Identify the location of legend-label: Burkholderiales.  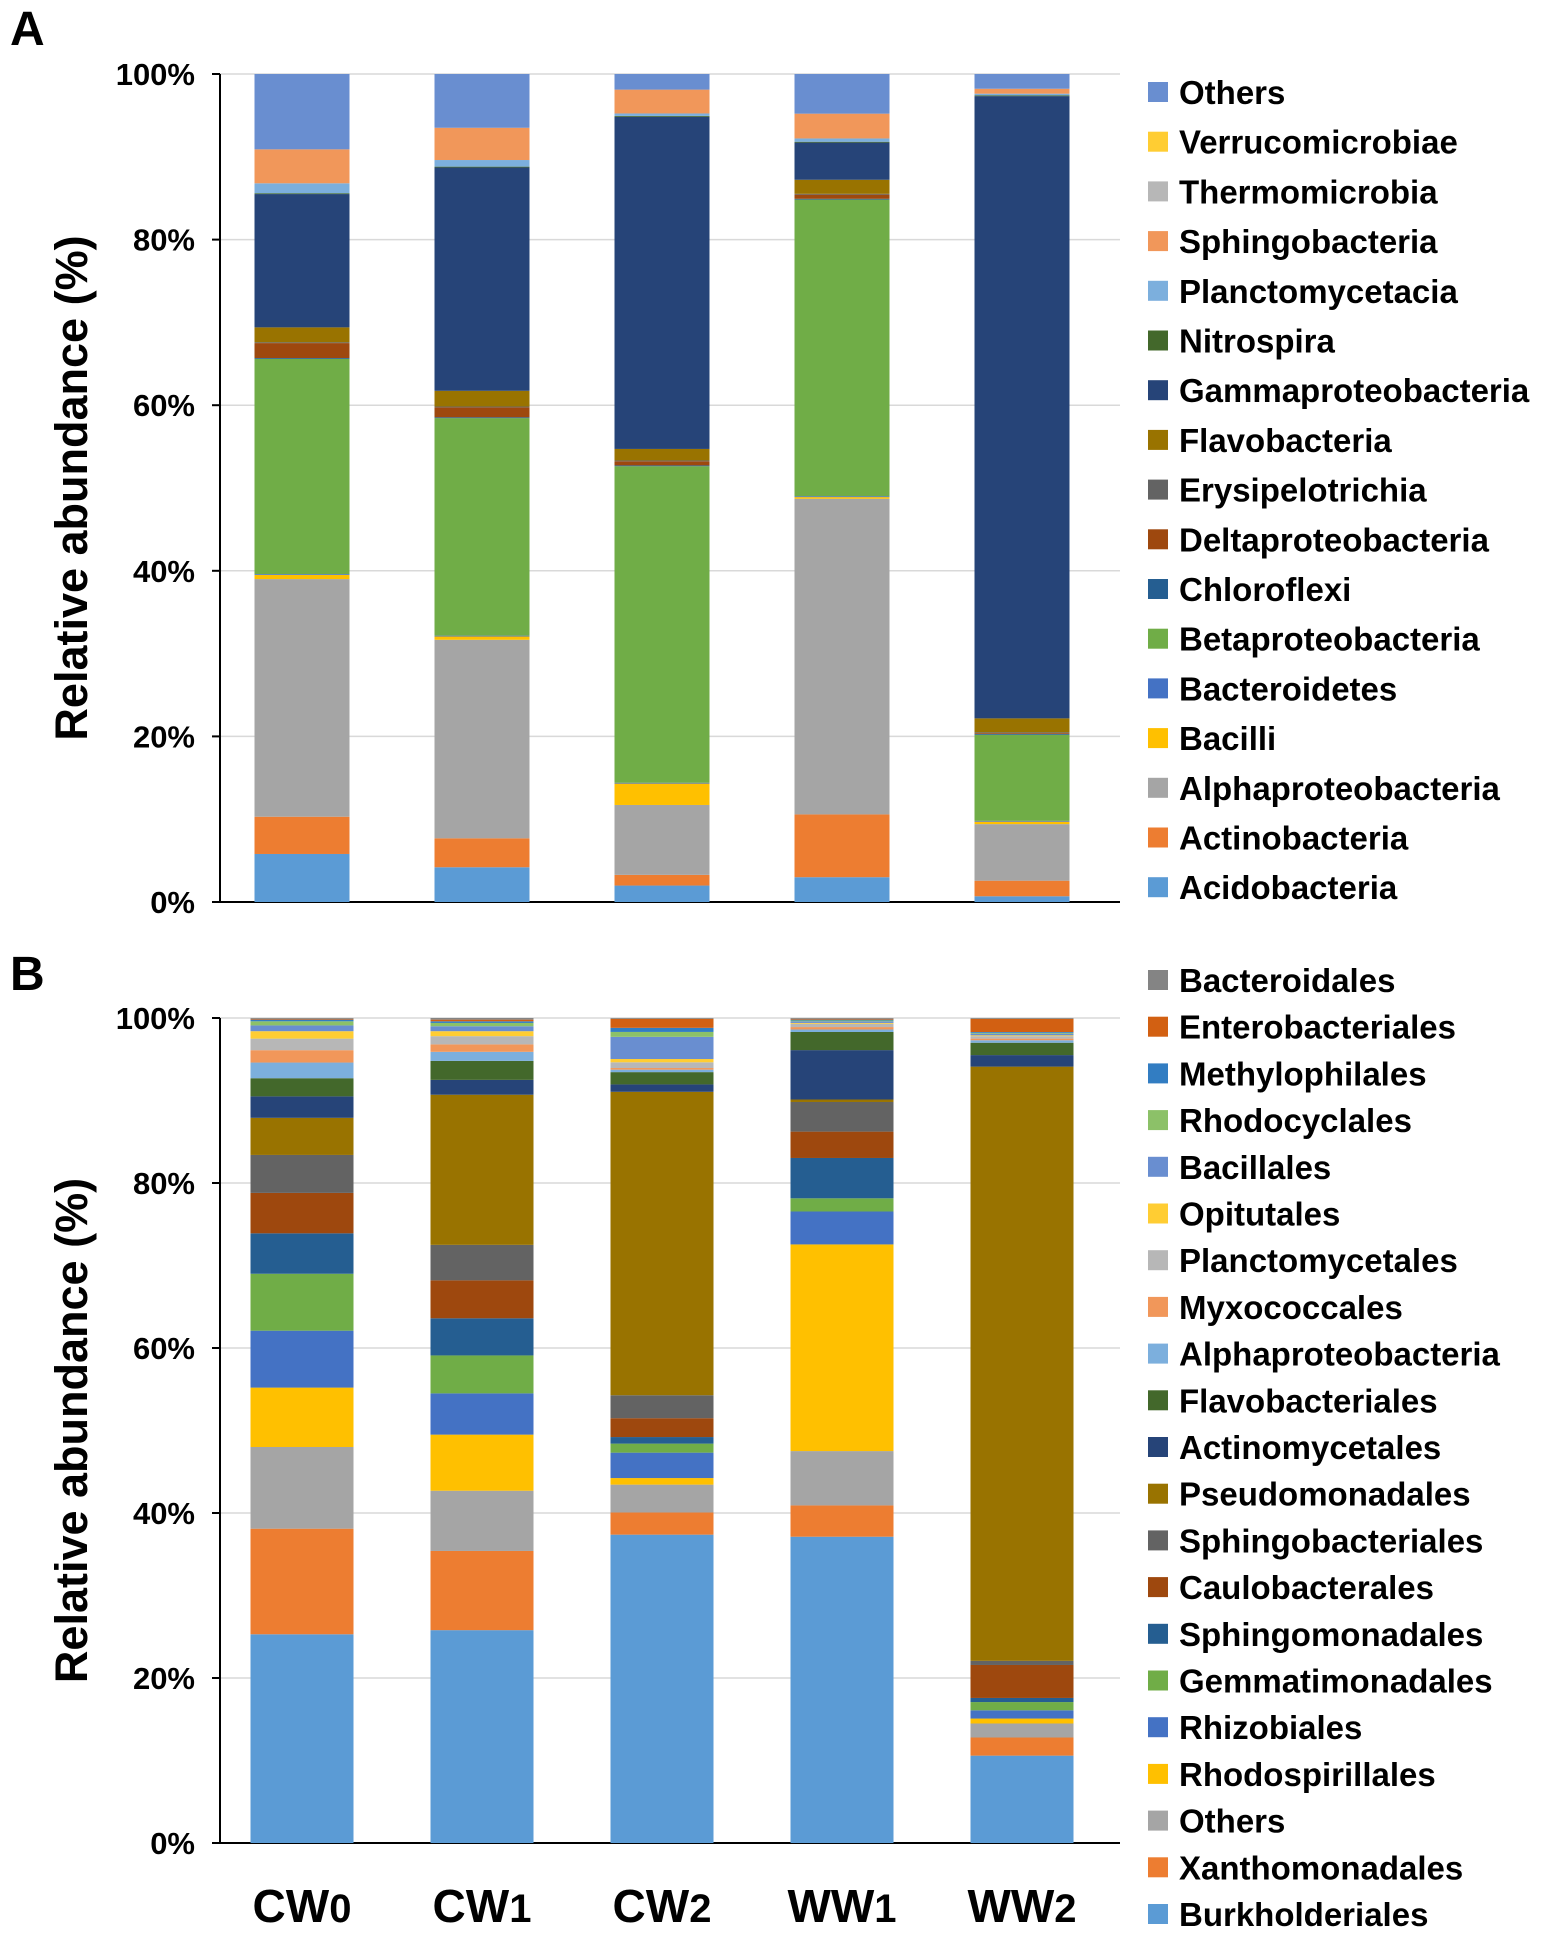
(1303, 1914).